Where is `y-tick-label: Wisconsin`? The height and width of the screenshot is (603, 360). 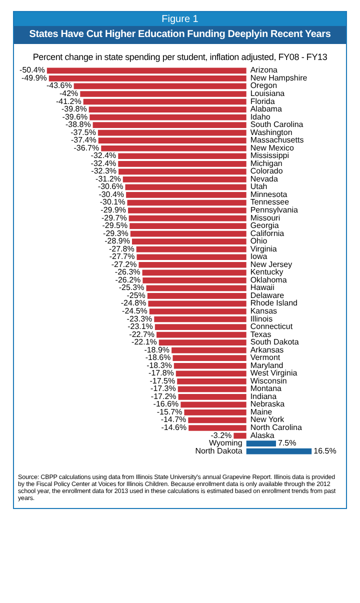
y-tick-label: Wisconsin is located at coordinates (268, 381).